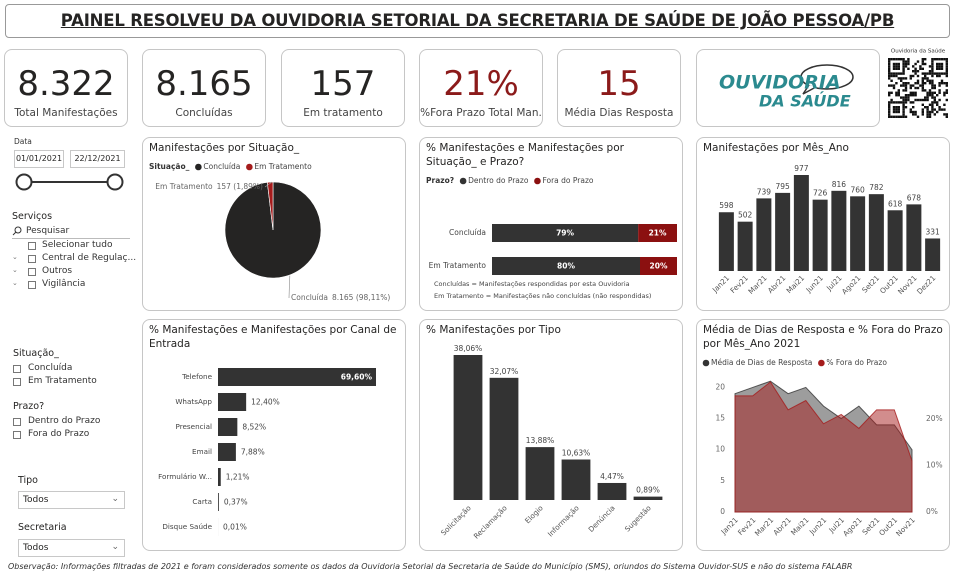  Describe the element at coordinates (490, 521) in the screenshot. I see `x-tick-label: Reclamação` at that location.